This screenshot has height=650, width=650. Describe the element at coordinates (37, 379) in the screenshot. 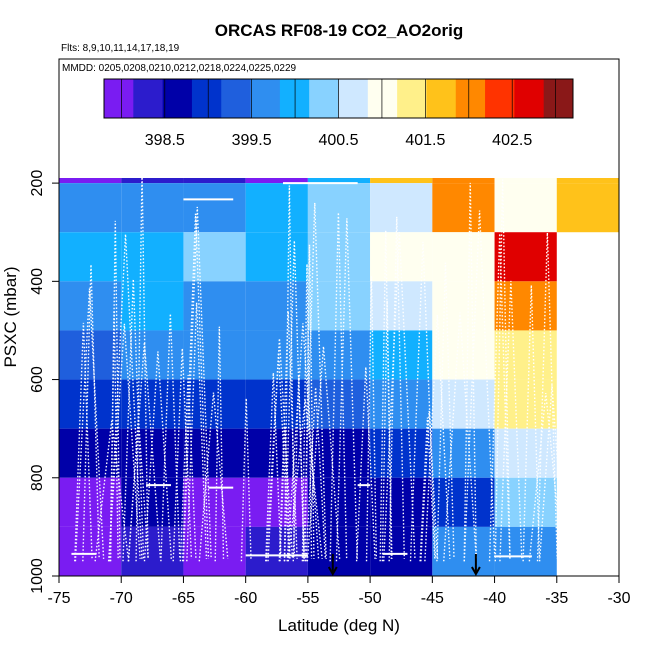

I see `y-tick-label: 600` at that location.